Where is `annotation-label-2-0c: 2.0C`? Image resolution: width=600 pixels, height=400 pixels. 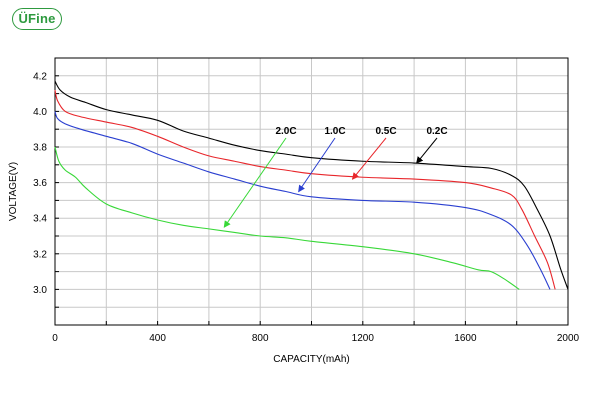 annotation-label-2-0c: 2.0C is located at coordinates (285, 131).